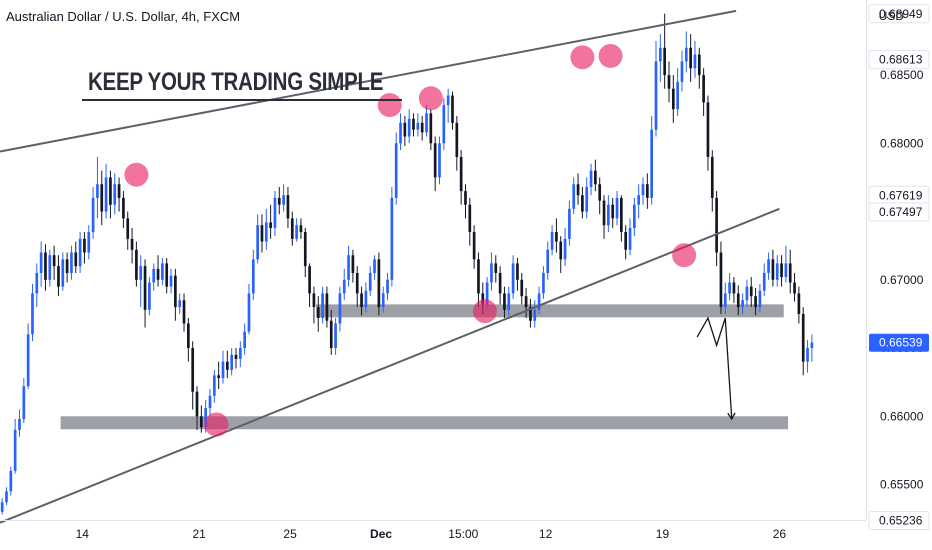 This screenshot has height=550, width=932. What do you see at coordinates (236, 82) in the screenshot?
I see `headline-text: KEEP YOUR TRADING SIMPLE` at bounding box center [236, 82].